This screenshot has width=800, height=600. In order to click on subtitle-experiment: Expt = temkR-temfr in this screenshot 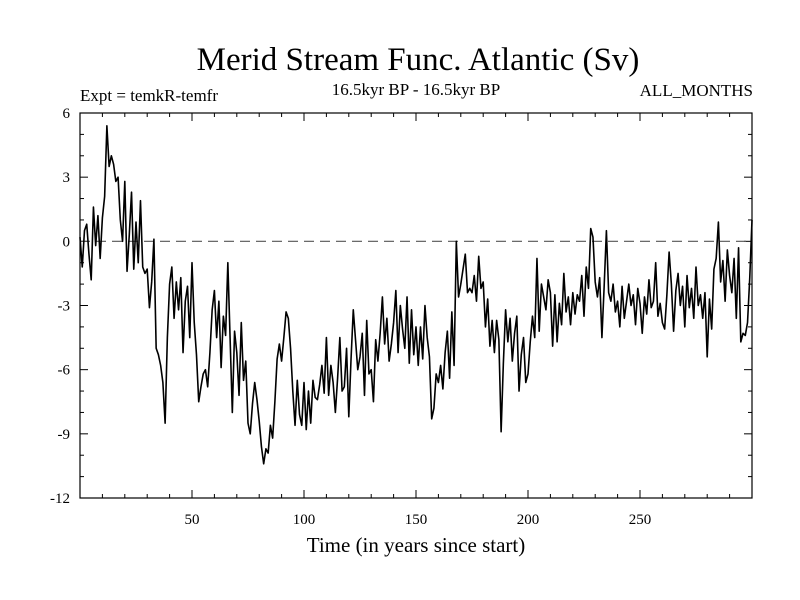, I will do `click(149, 95)`.